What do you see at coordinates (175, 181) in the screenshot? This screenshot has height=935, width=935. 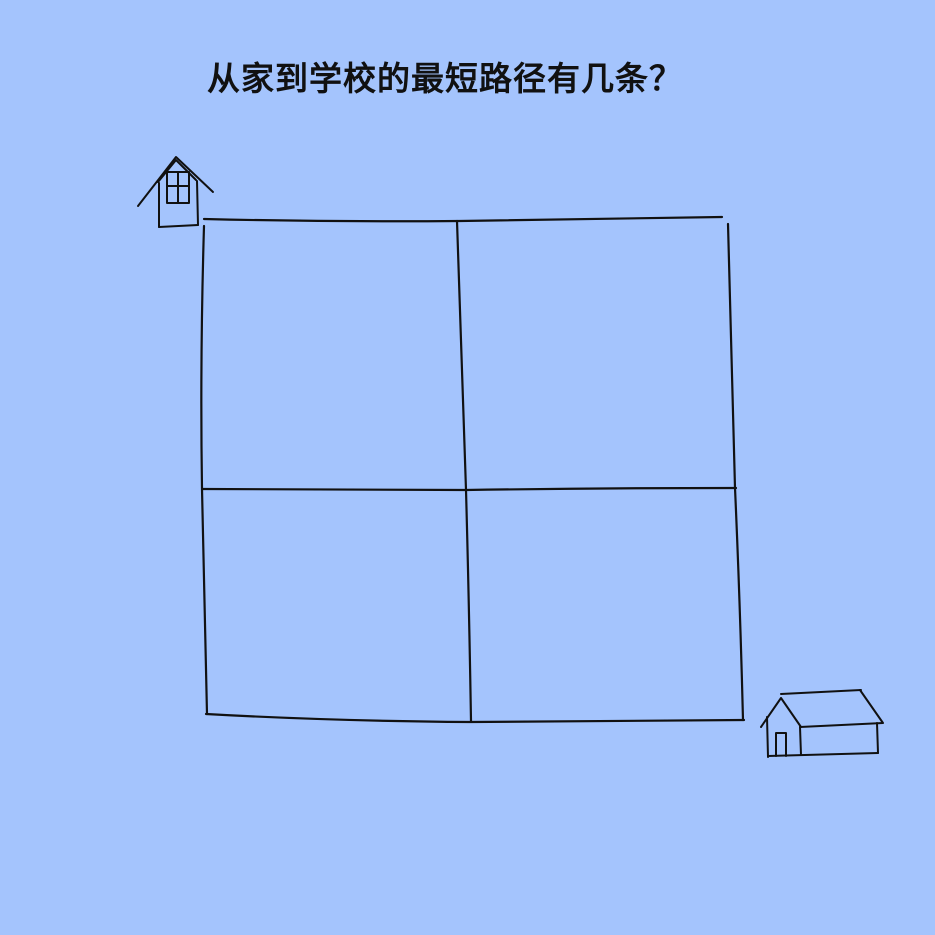 I see `house-roof` at bounding box center [175, 181].